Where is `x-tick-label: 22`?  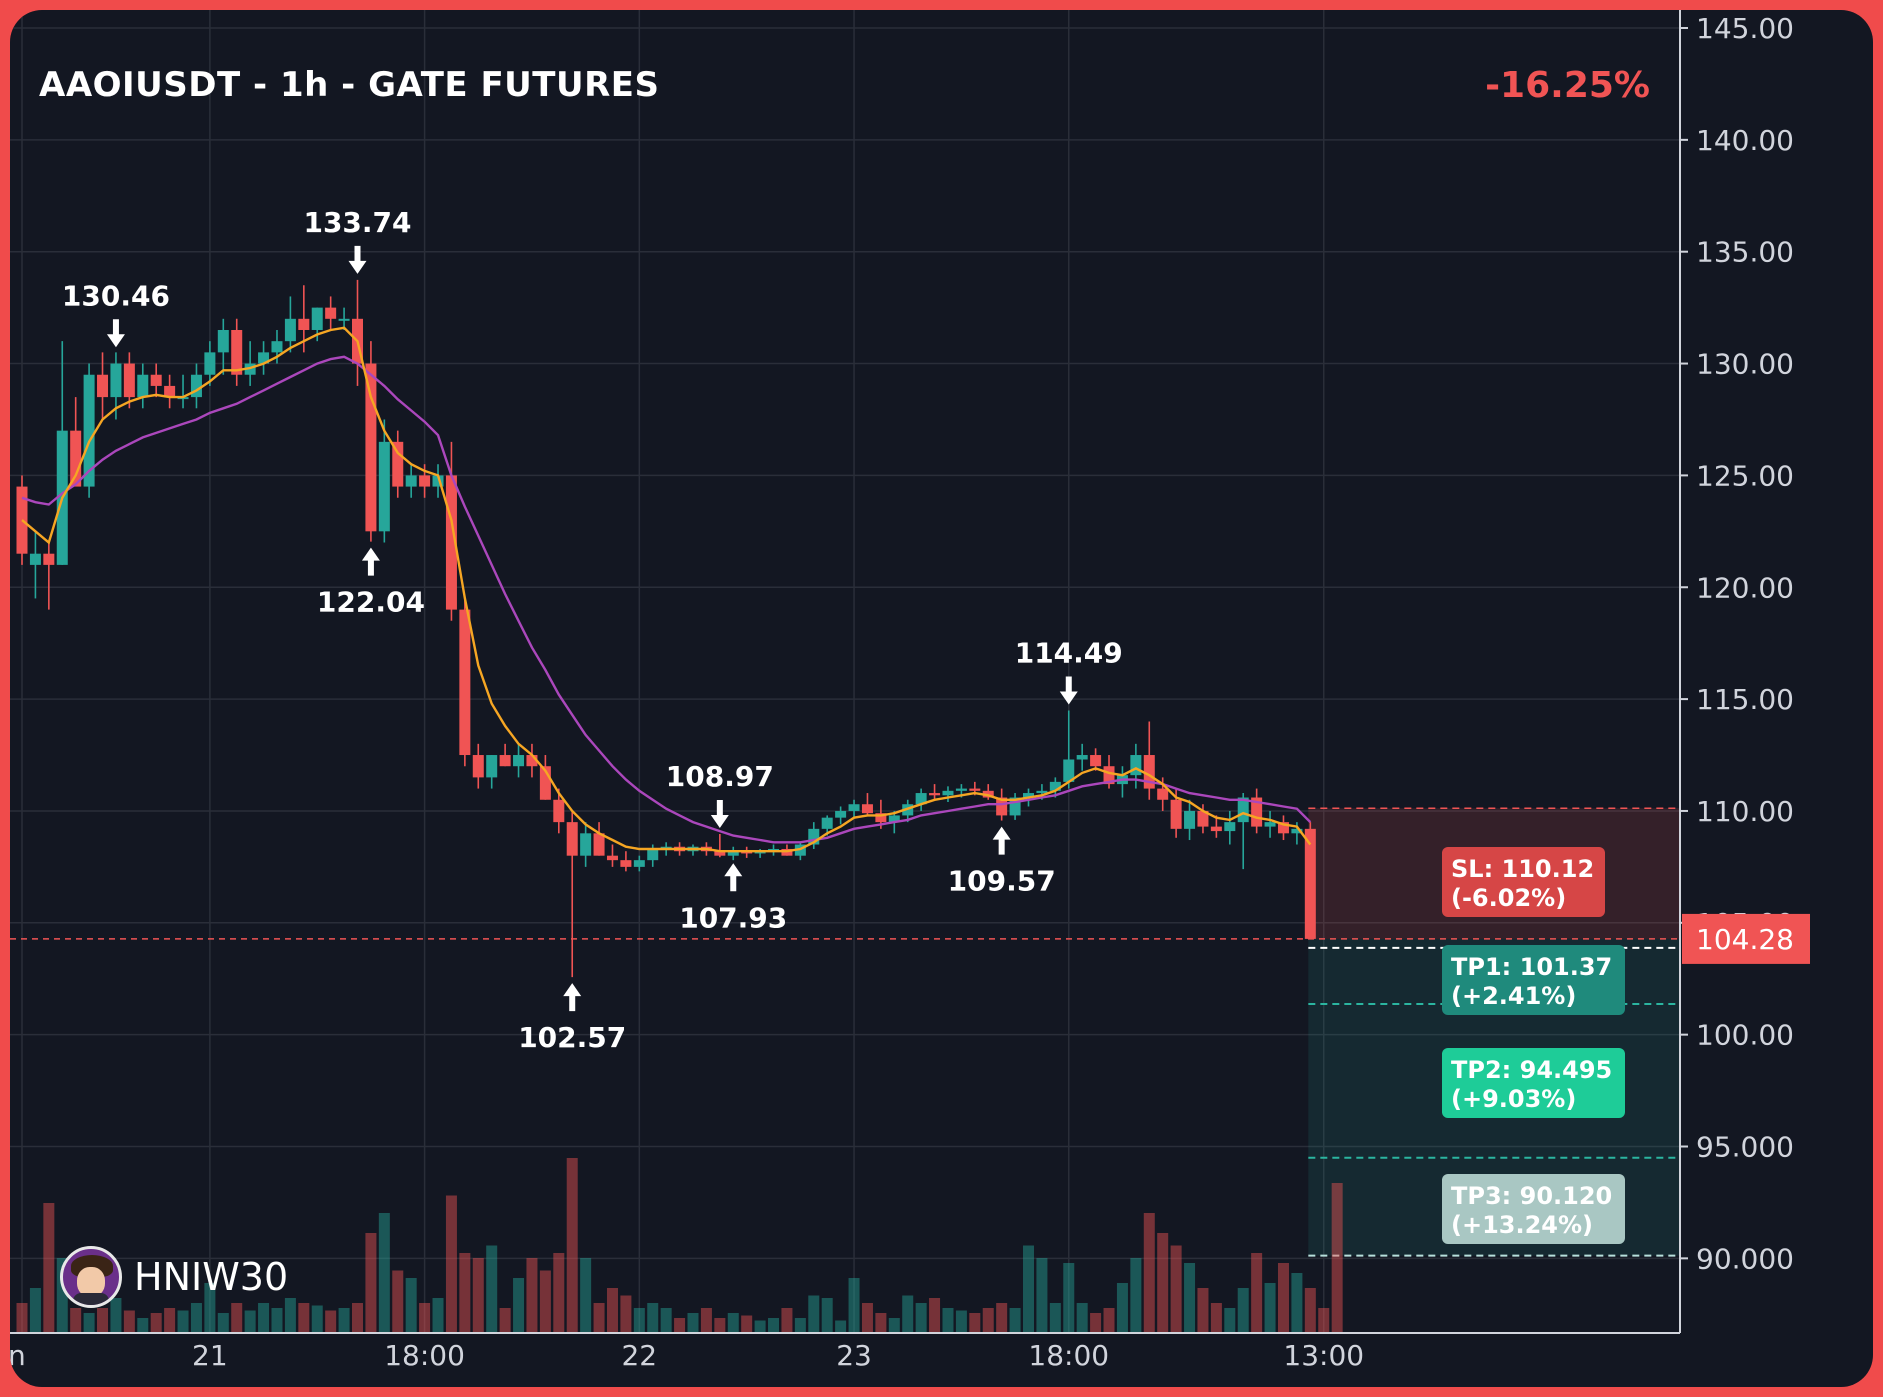
x-tick-label: 22 is located at coordinates (639, 1355).